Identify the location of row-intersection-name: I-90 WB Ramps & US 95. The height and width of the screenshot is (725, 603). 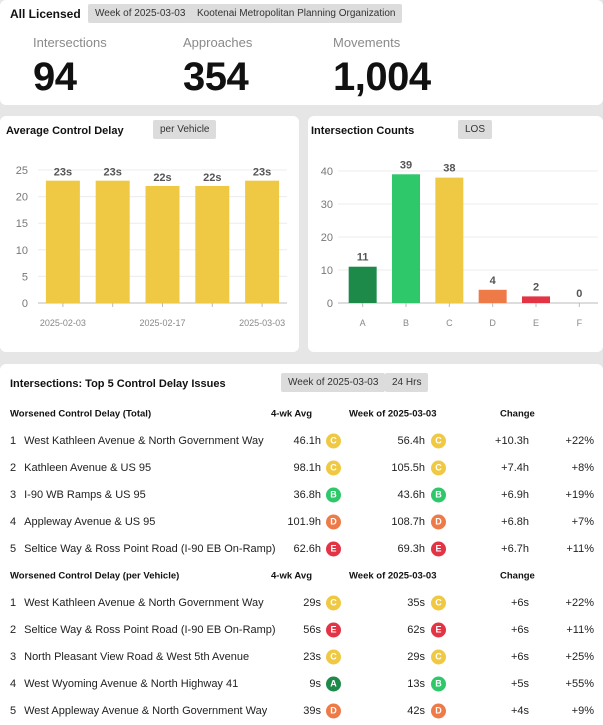
(85, 494).